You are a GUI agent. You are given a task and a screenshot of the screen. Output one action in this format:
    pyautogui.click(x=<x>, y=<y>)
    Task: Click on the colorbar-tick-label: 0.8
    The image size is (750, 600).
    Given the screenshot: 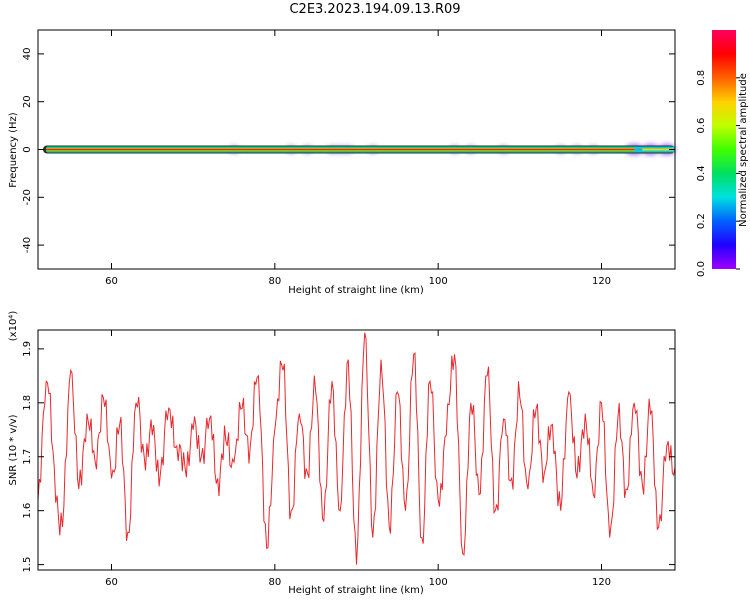 What is the action you would take?
    pyautogui.click(x=701, y=78)
    